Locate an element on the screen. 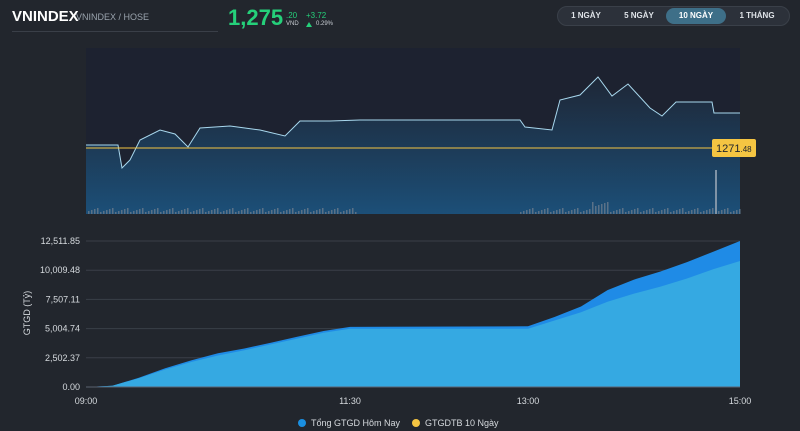  header-divider is located at coordinates (115, 31).